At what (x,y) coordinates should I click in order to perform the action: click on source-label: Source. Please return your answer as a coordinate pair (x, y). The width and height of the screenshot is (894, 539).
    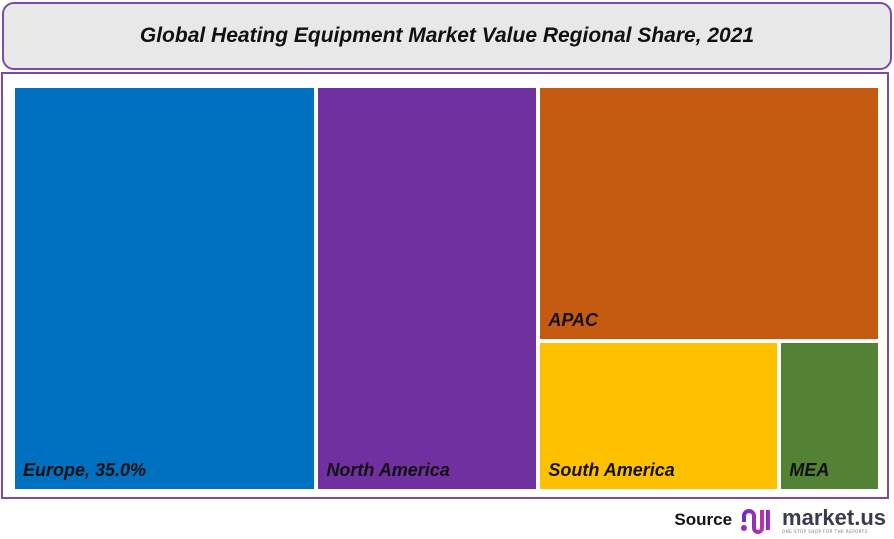
    Looking at the image, I should click on (703, 519).